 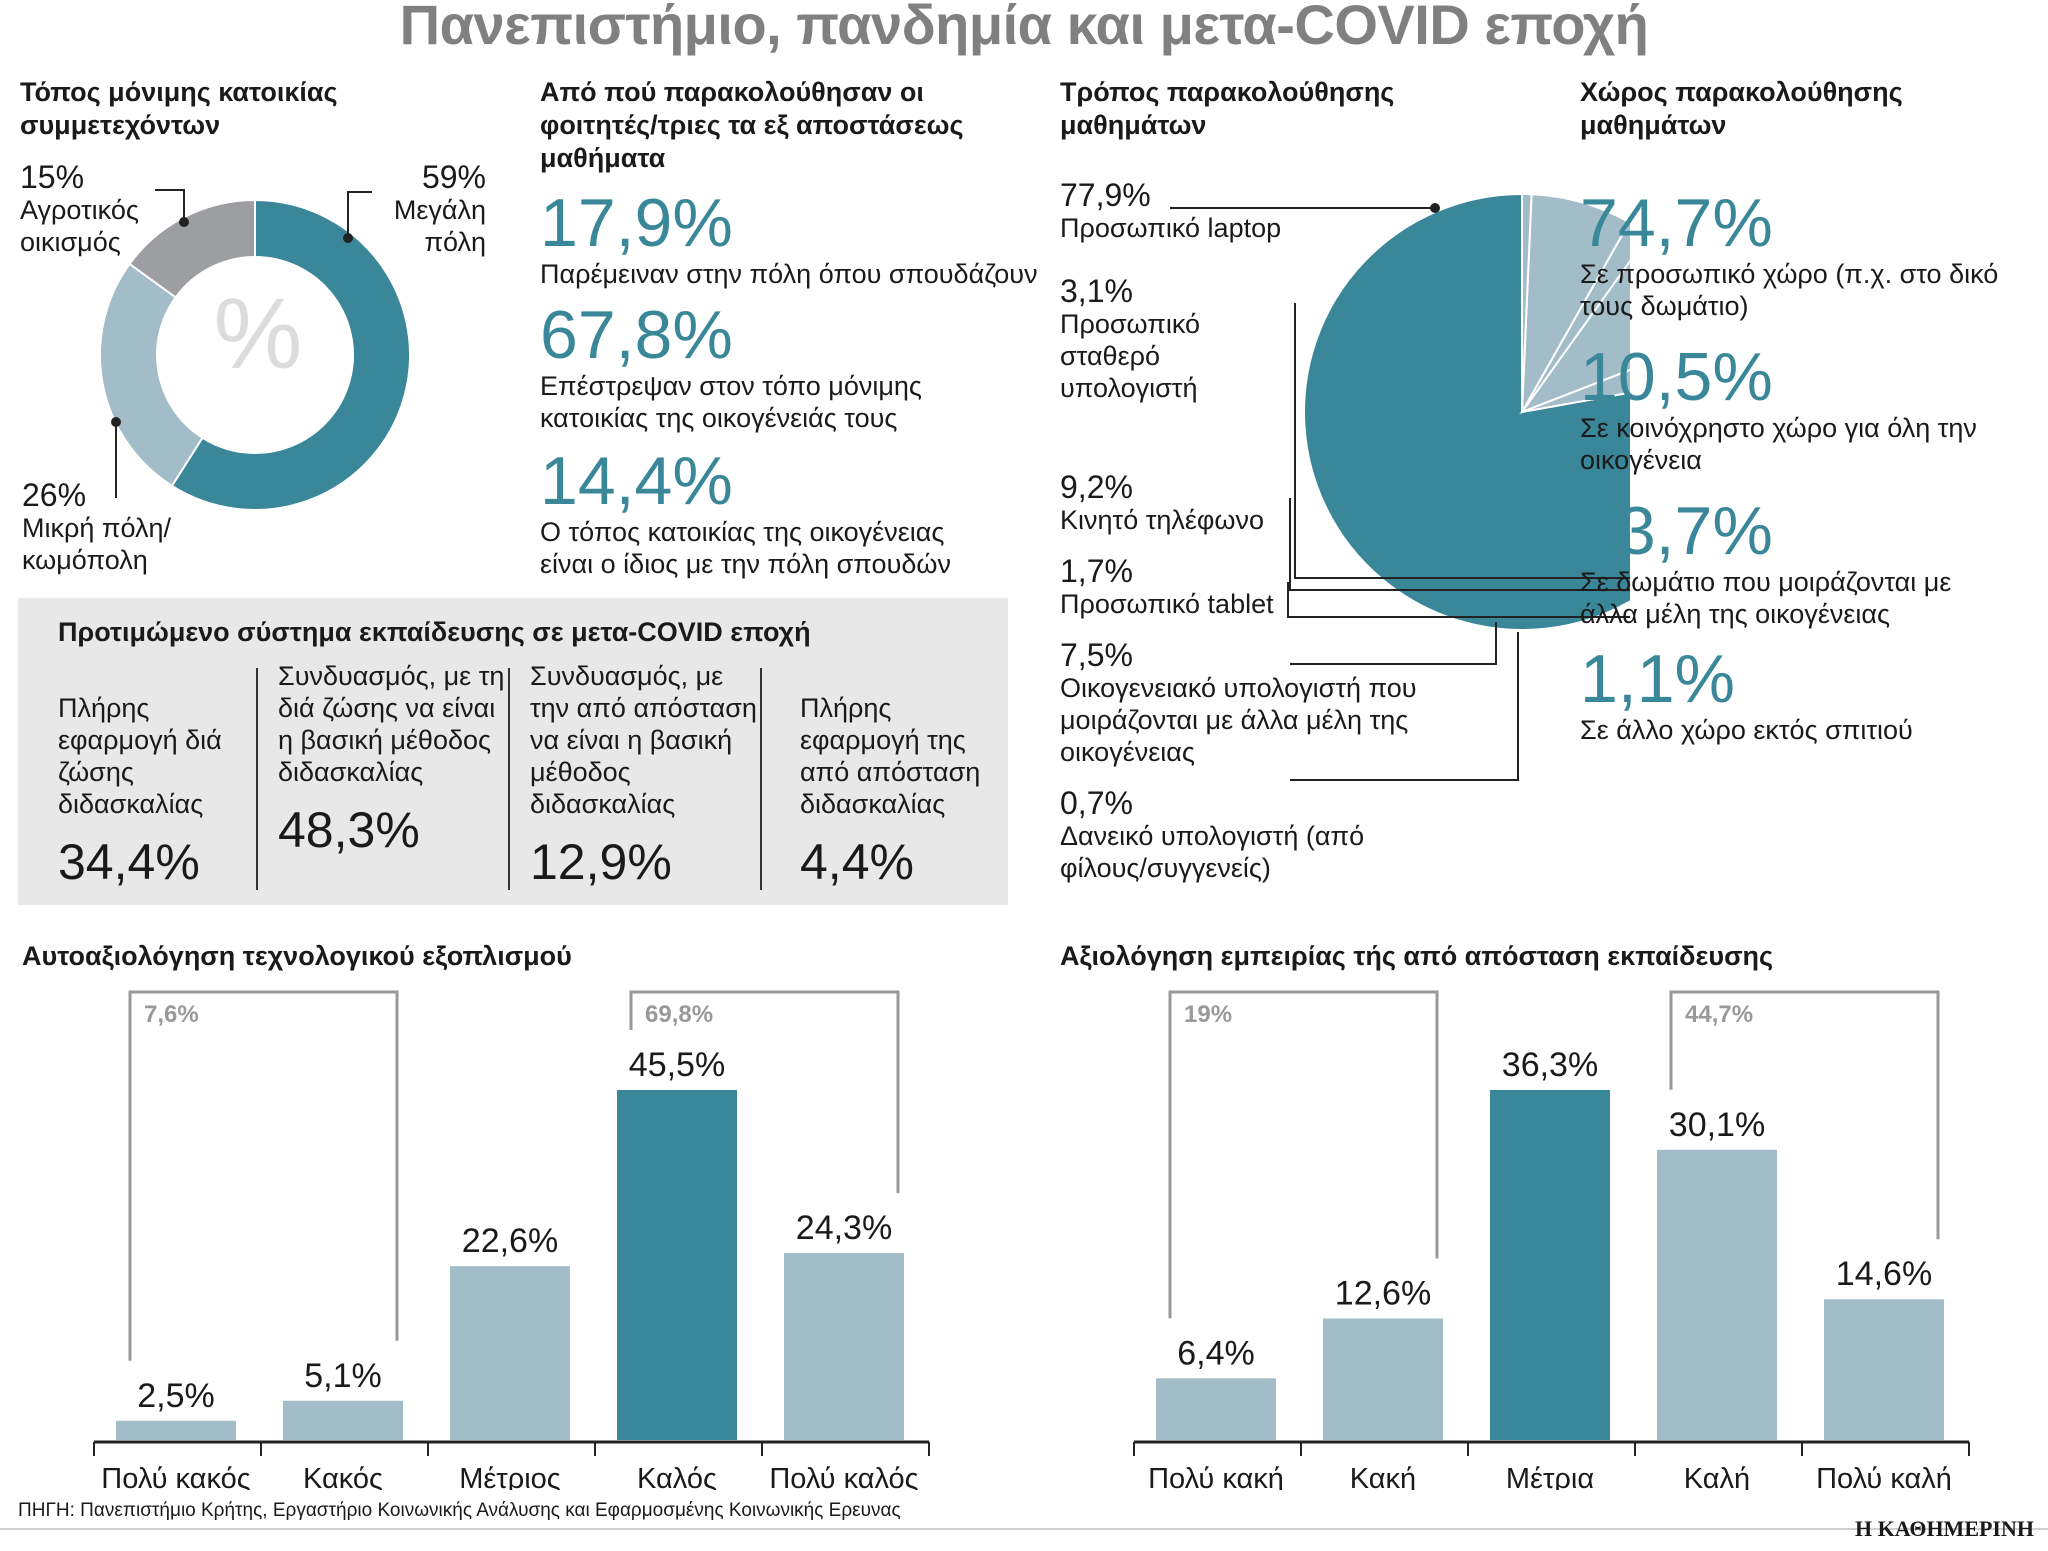 What do you see at coordinates (1717, 1476) in the screenshot?
I see `category-label: Καλή` at bounding box center [1717, 1476].